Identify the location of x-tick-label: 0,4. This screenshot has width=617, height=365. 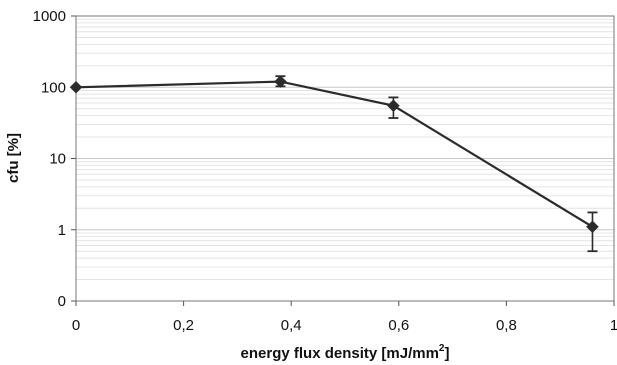
(291, 325).